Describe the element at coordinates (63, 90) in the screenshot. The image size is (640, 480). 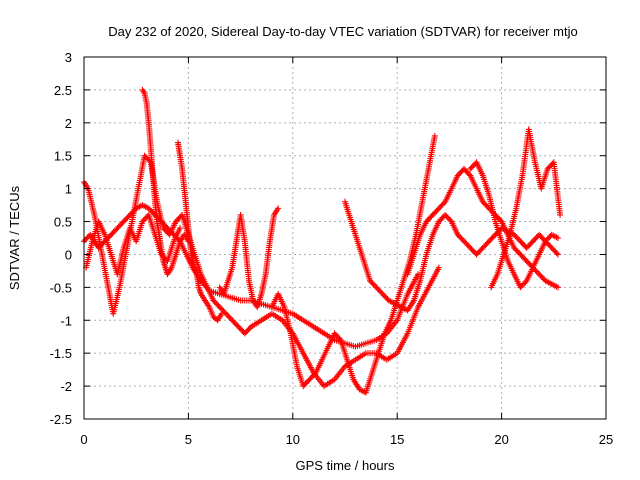
I see `y-tick-label: 2.5` at that location.